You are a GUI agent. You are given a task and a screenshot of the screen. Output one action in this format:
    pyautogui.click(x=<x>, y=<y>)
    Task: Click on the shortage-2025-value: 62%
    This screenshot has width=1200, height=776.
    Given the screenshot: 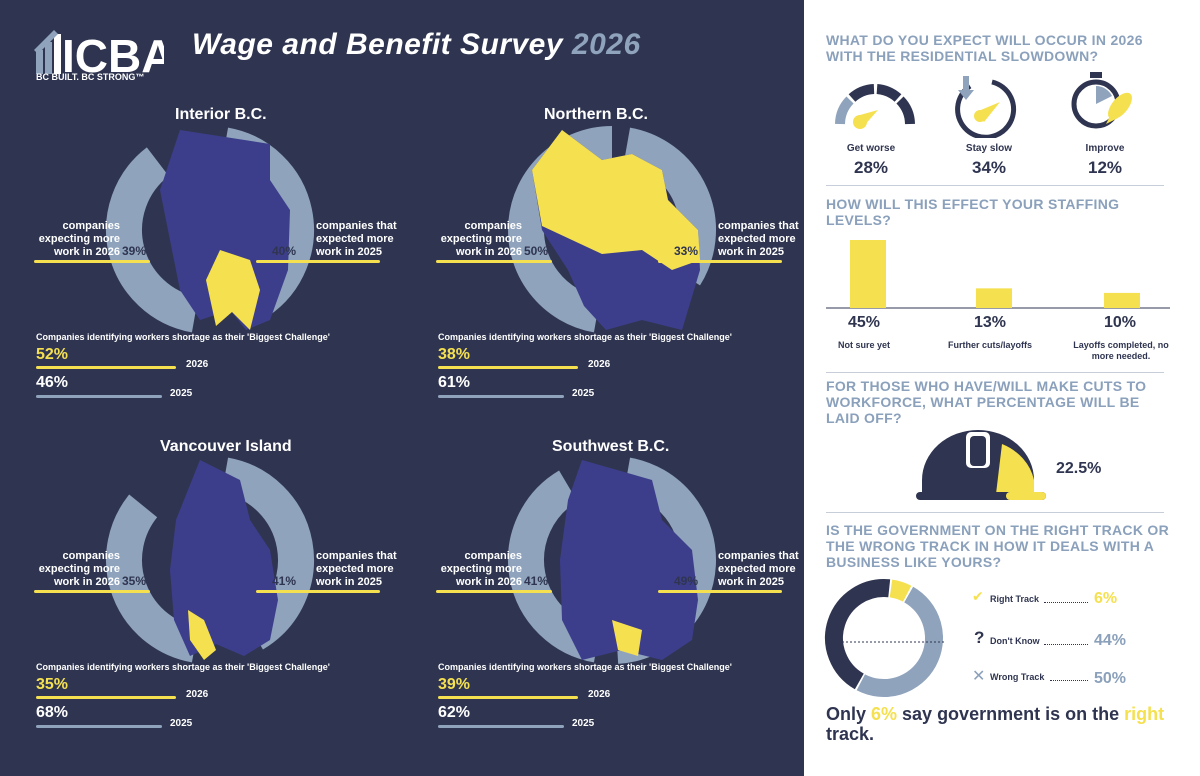 What is the action you would take?
    pyautogui.click(x=454, y=712)
    